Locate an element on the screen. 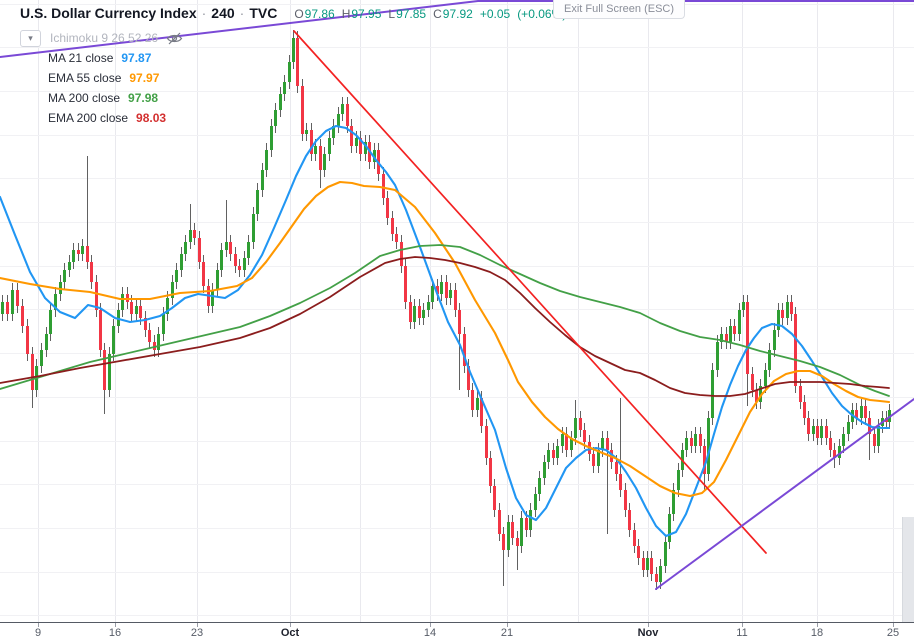 This screenshot has height=643, width=914. ichimoku-label: Ichimoku 9 26 52 26 is located at coordinates (104, 38).